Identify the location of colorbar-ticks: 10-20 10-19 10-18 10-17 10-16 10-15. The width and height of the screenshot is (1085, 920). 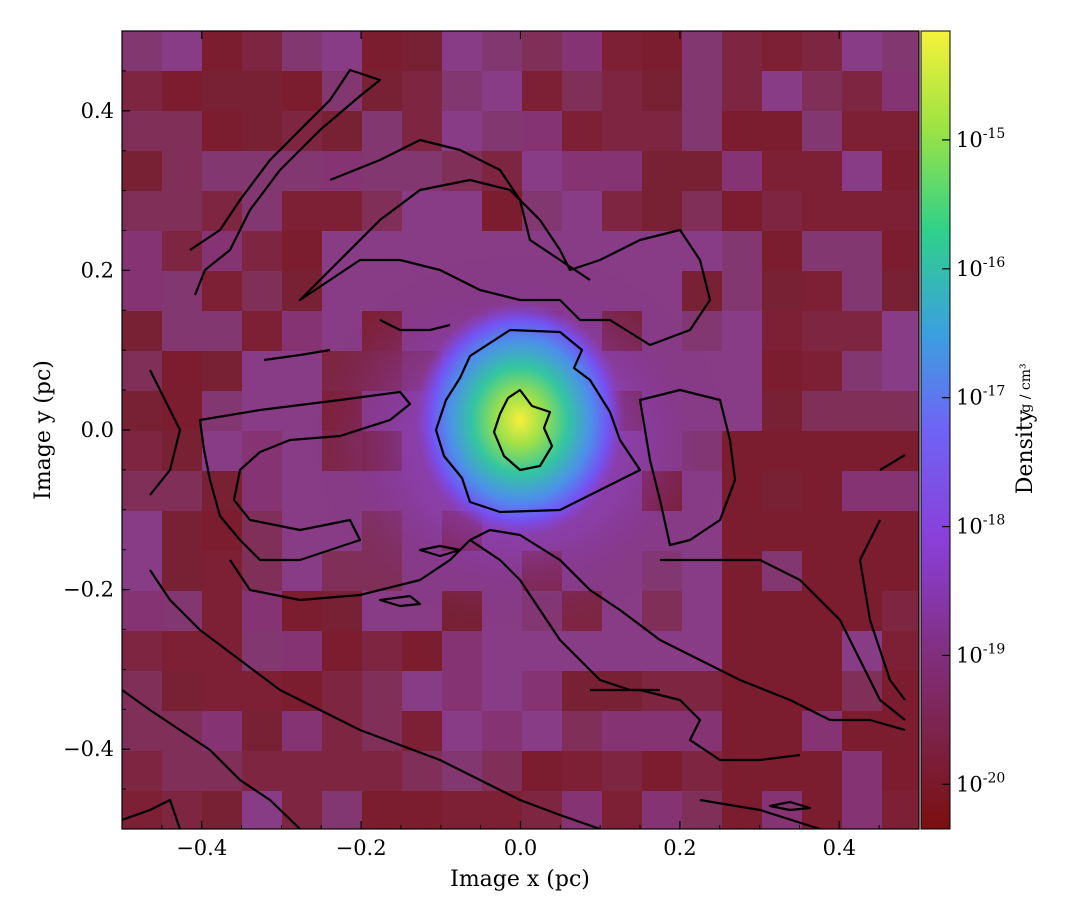
(973, 461).